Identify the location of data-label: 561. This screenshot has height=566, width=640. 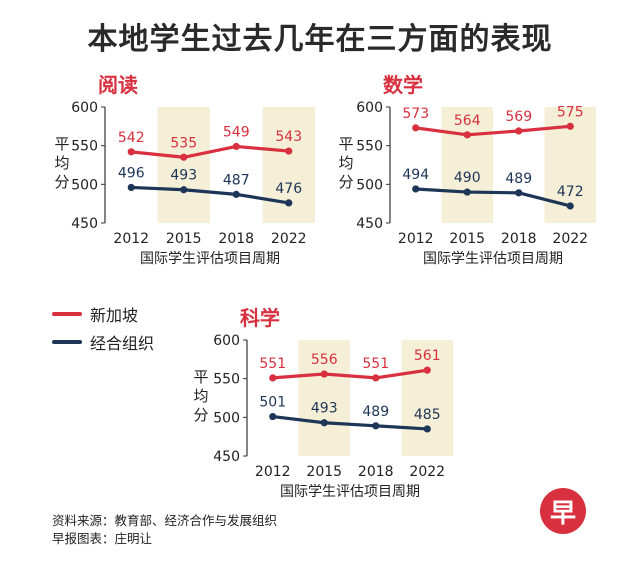
(427, 356).